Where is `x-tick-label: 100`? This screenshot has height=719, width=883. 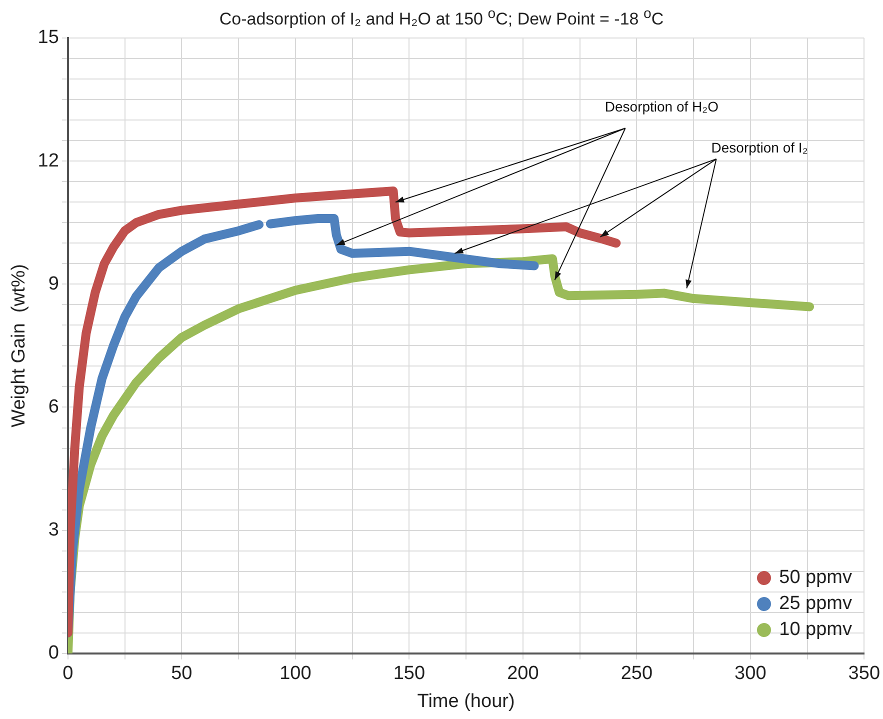 x-tick-label: 100 is located at coordinates (296, 673).